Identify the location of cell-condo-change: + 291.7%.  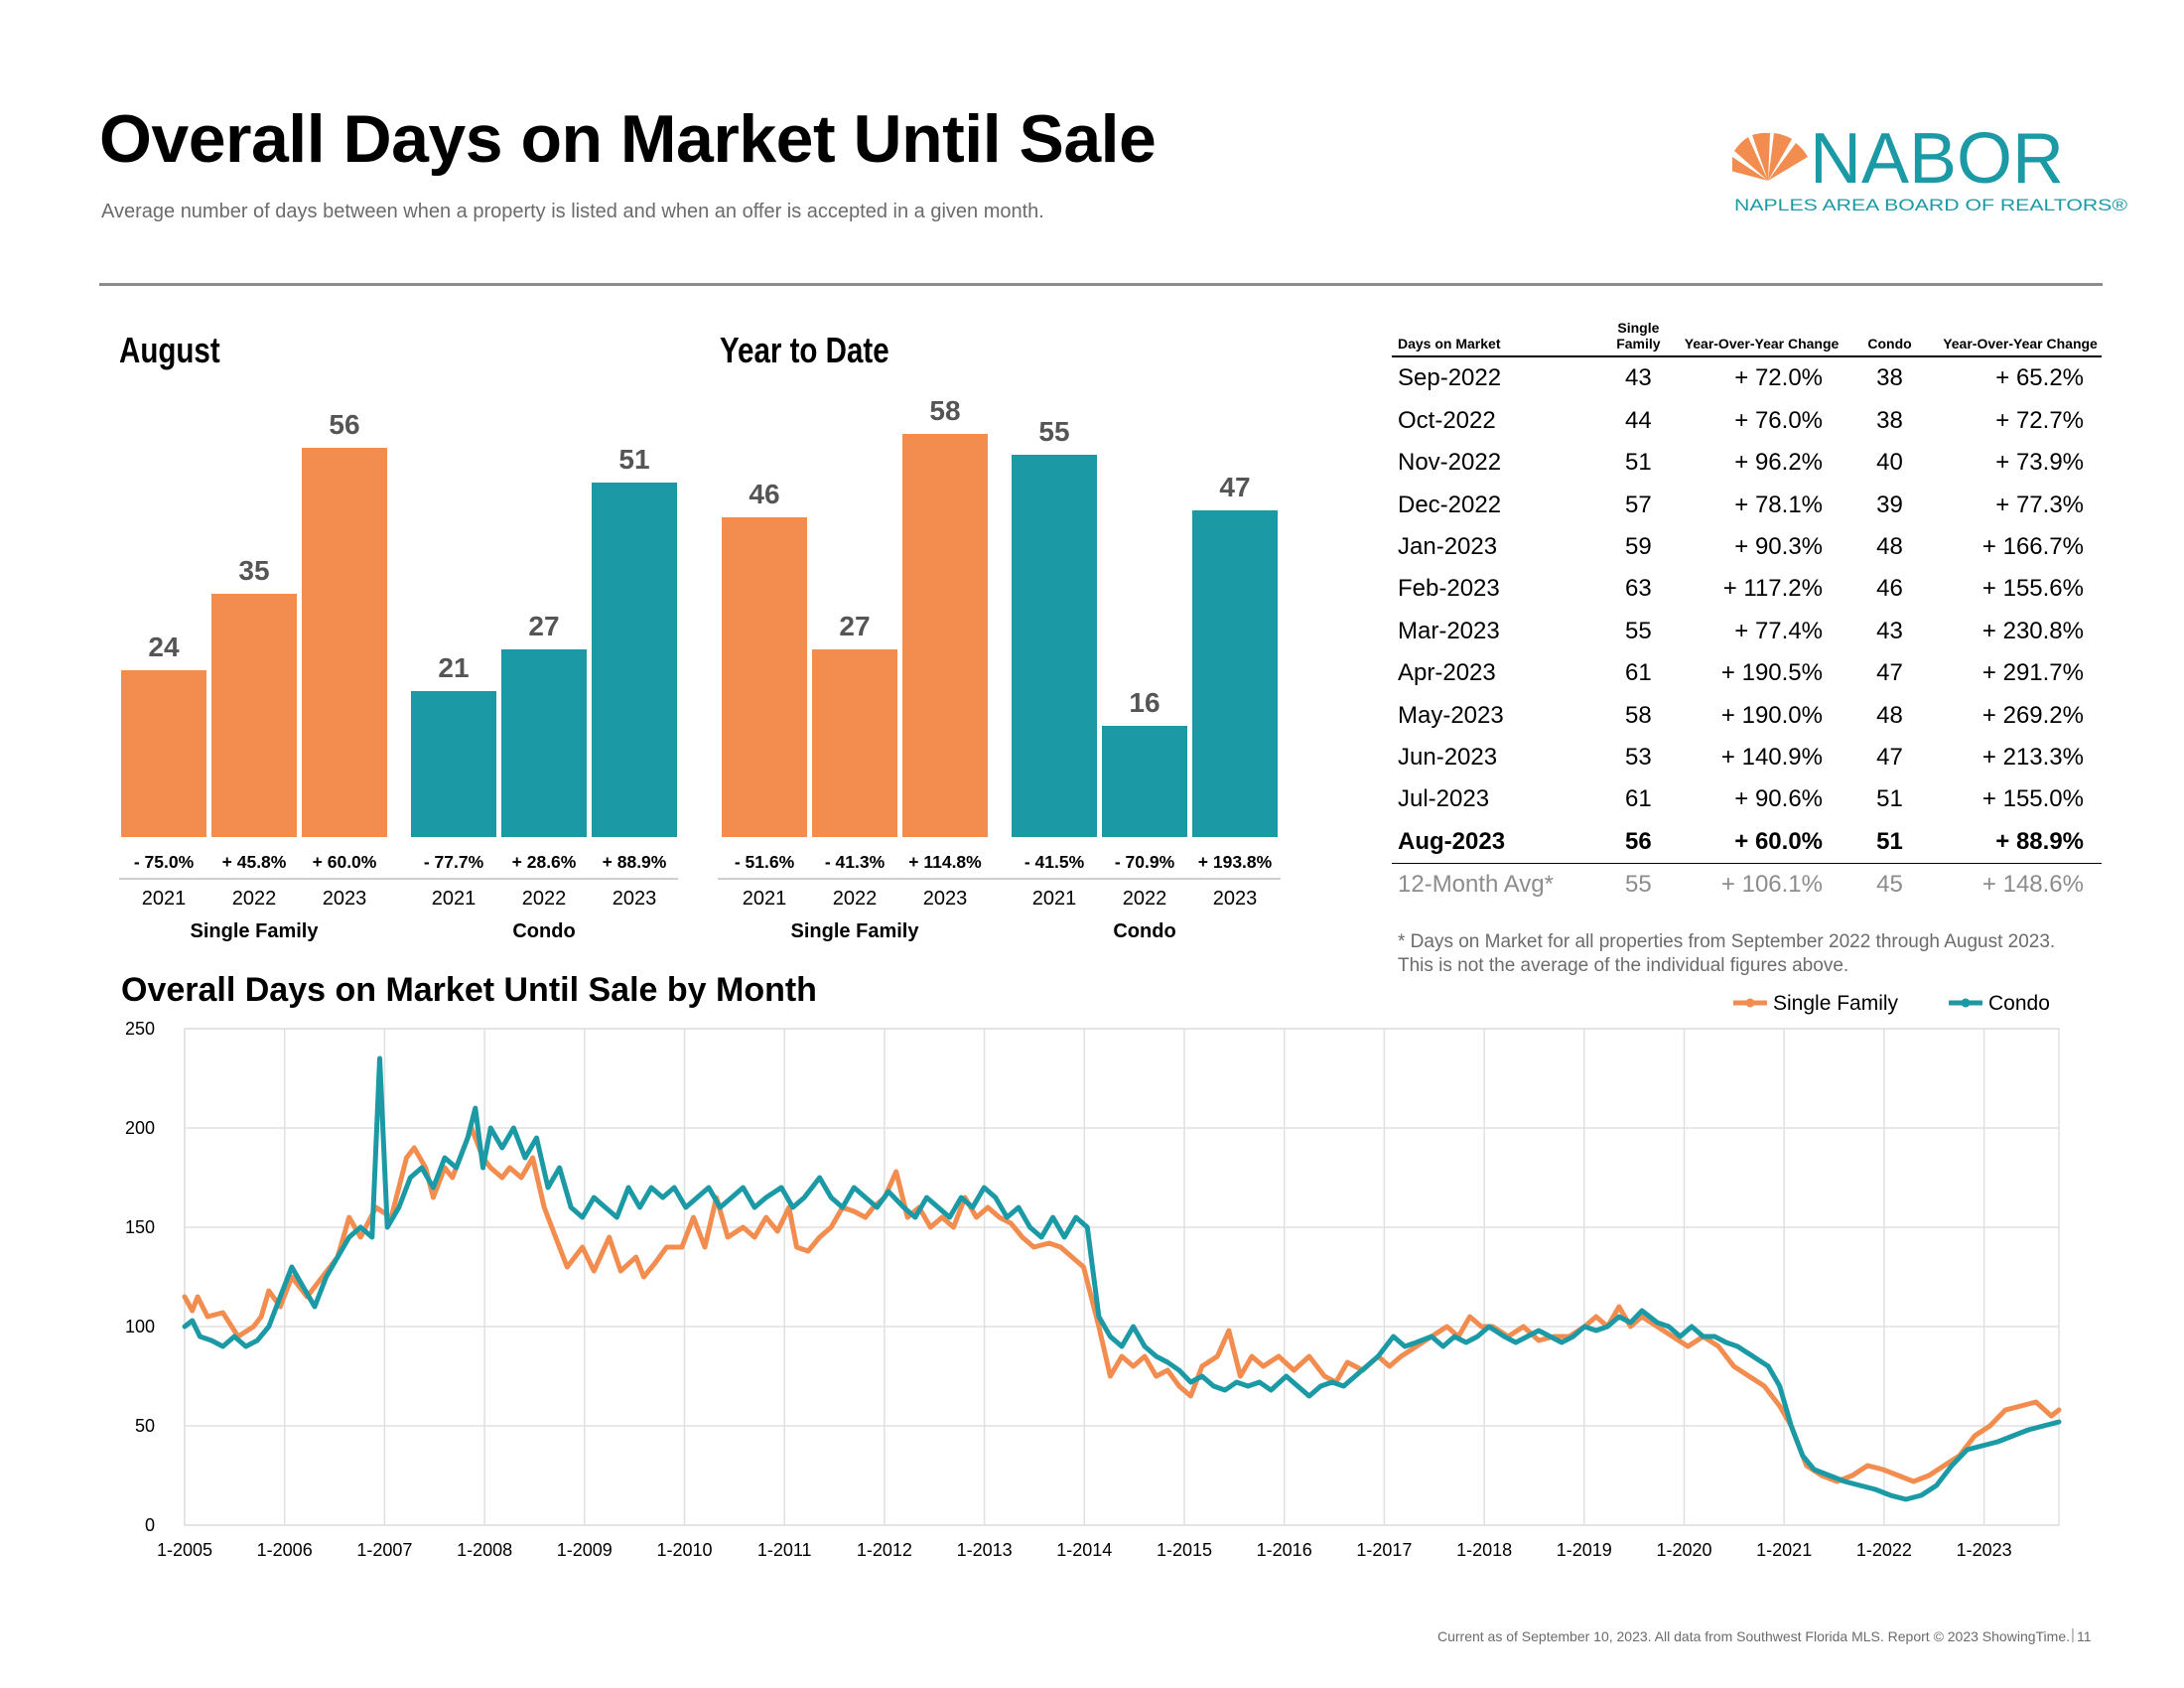
(2032, 673).